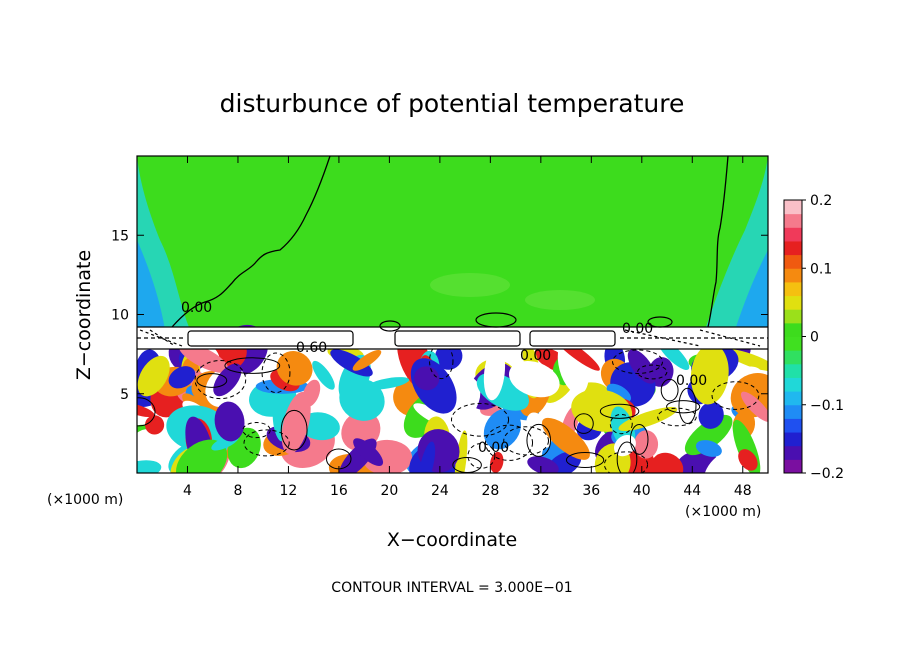 The image size is (904, 654). I want to click on y-tick-label: 5, so click(124, 395).